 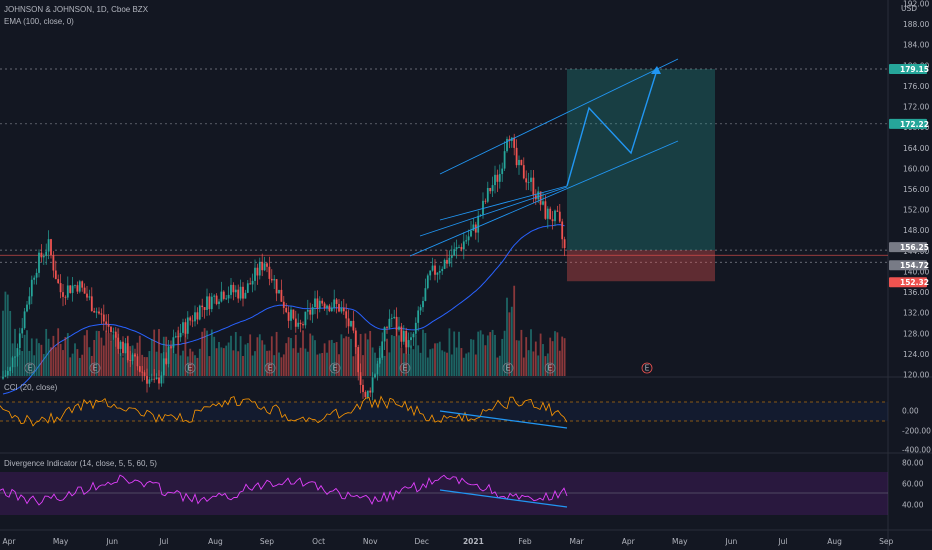 I want to click on time-tick-label: Jun, so click(x=111, y=541).